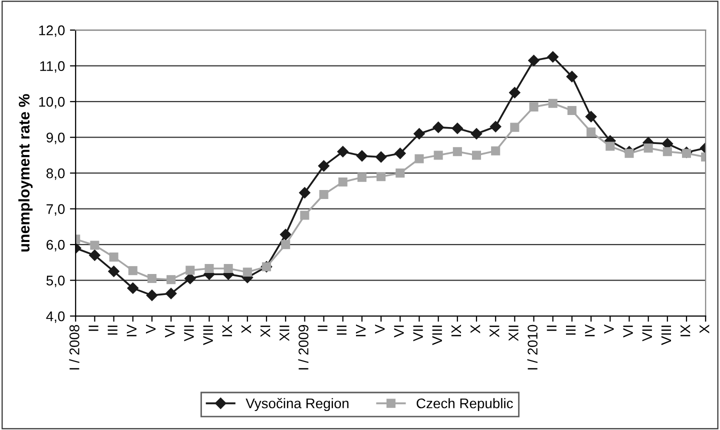 The width and height of the screenshot is (720, 430). What do you see at coordinates (74, 347) in the screenshot?
I see `x-tick-label: I / 2008` at bounding box center [74, 347].